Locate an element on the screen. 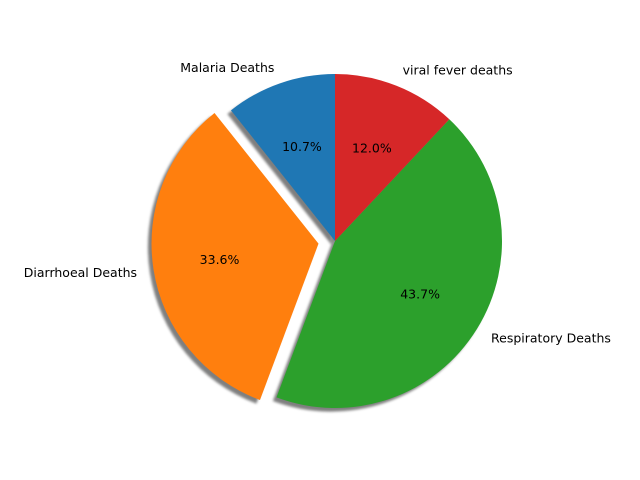  slice-label-viral-fever-deaths: viral fever deaths is located at coordinates (458, 70).